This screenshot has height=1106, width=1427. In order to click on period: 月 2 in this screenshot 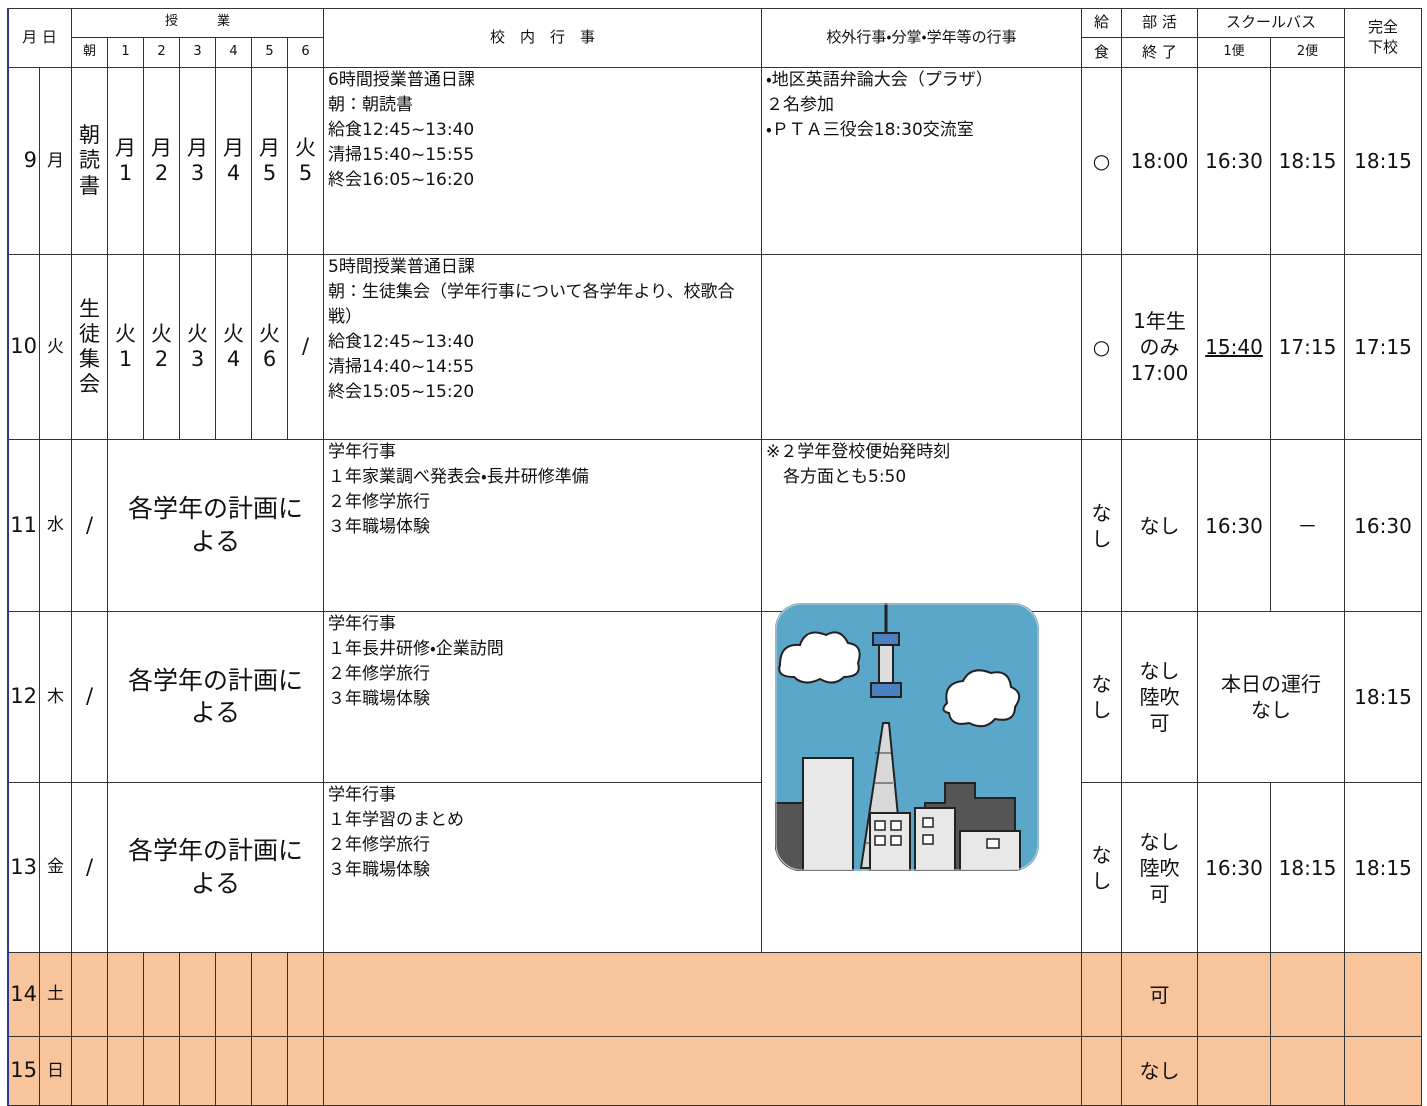, I will do `click(162, 161)`.